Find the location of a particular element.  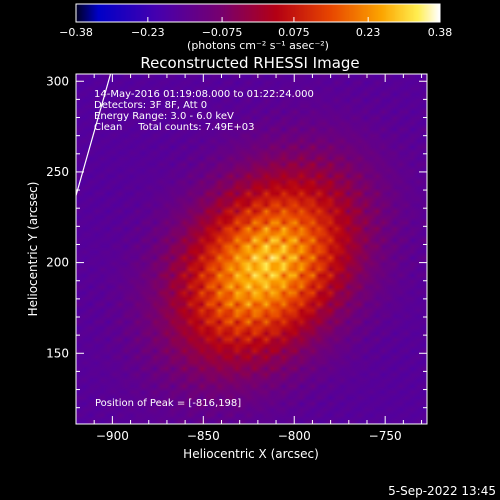

colorbar-tick-label: 0.38 is located at coordinates (440, 32).